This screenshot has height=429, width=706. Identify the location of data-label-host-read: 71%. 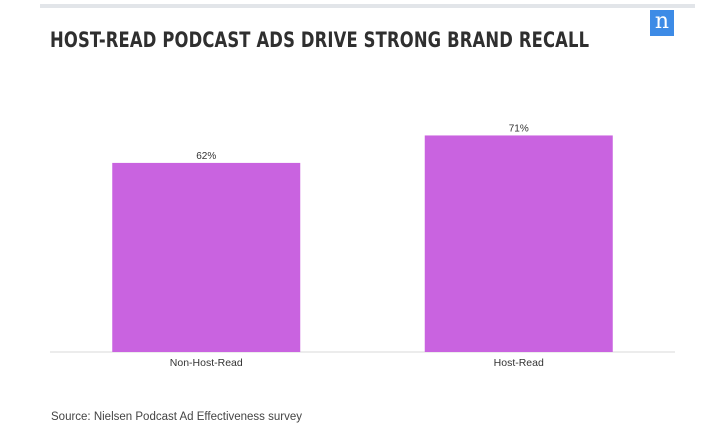
(519, 128).